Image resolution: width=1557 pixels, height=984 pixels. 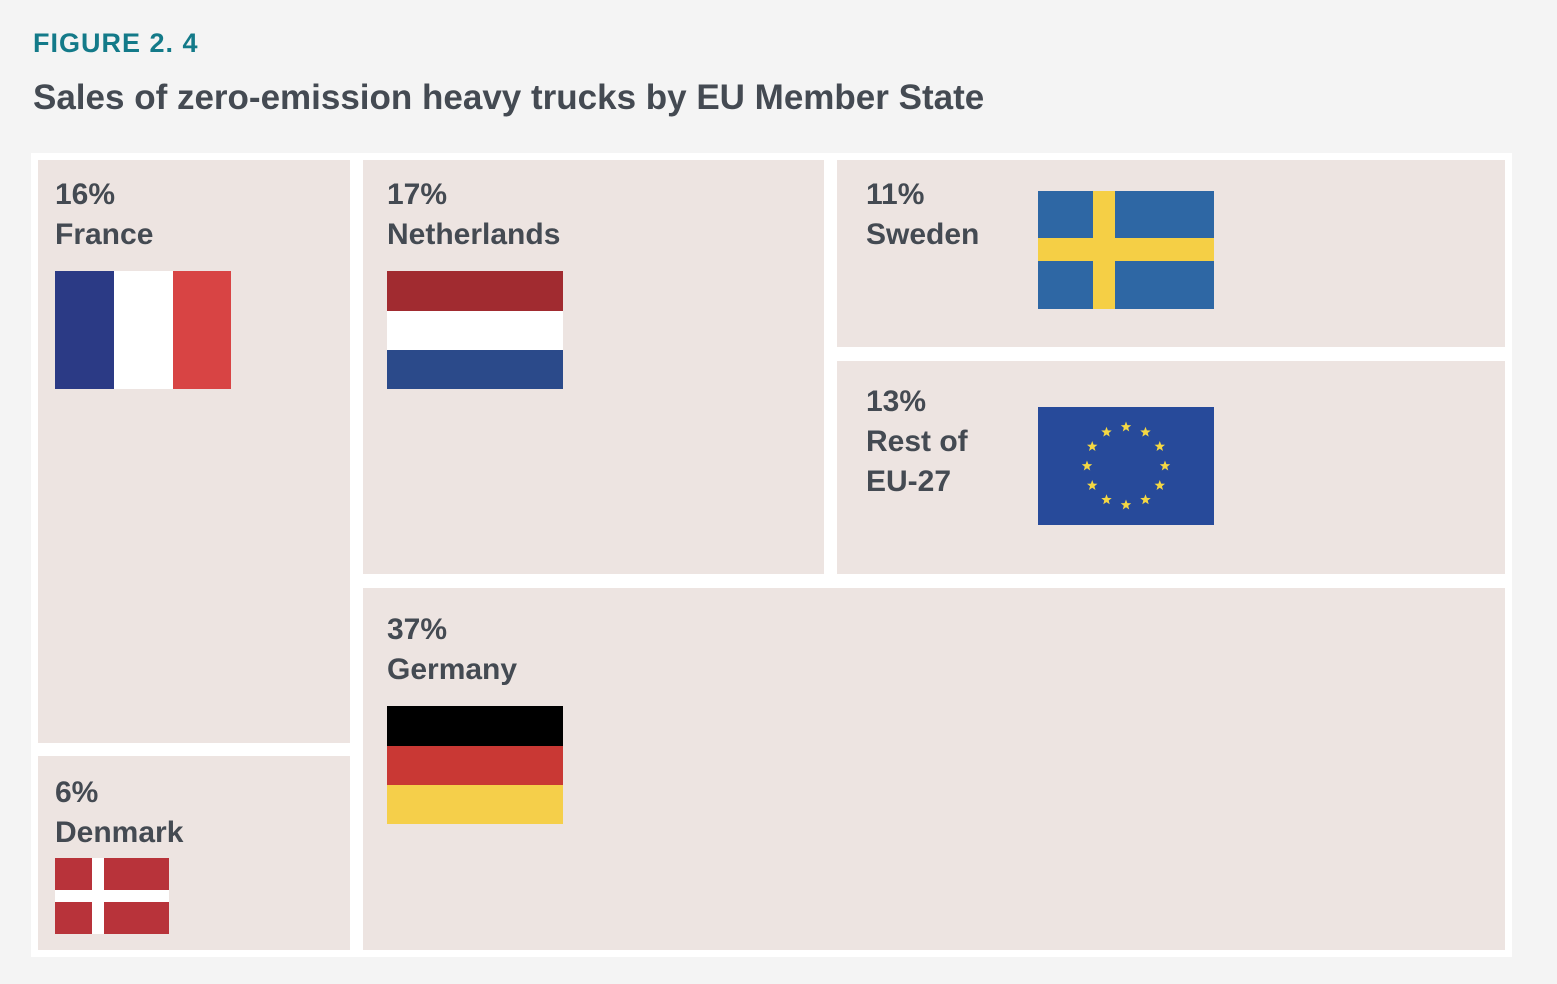 I want to click on sweden-flag-icon, so click(x=1126, y=250).